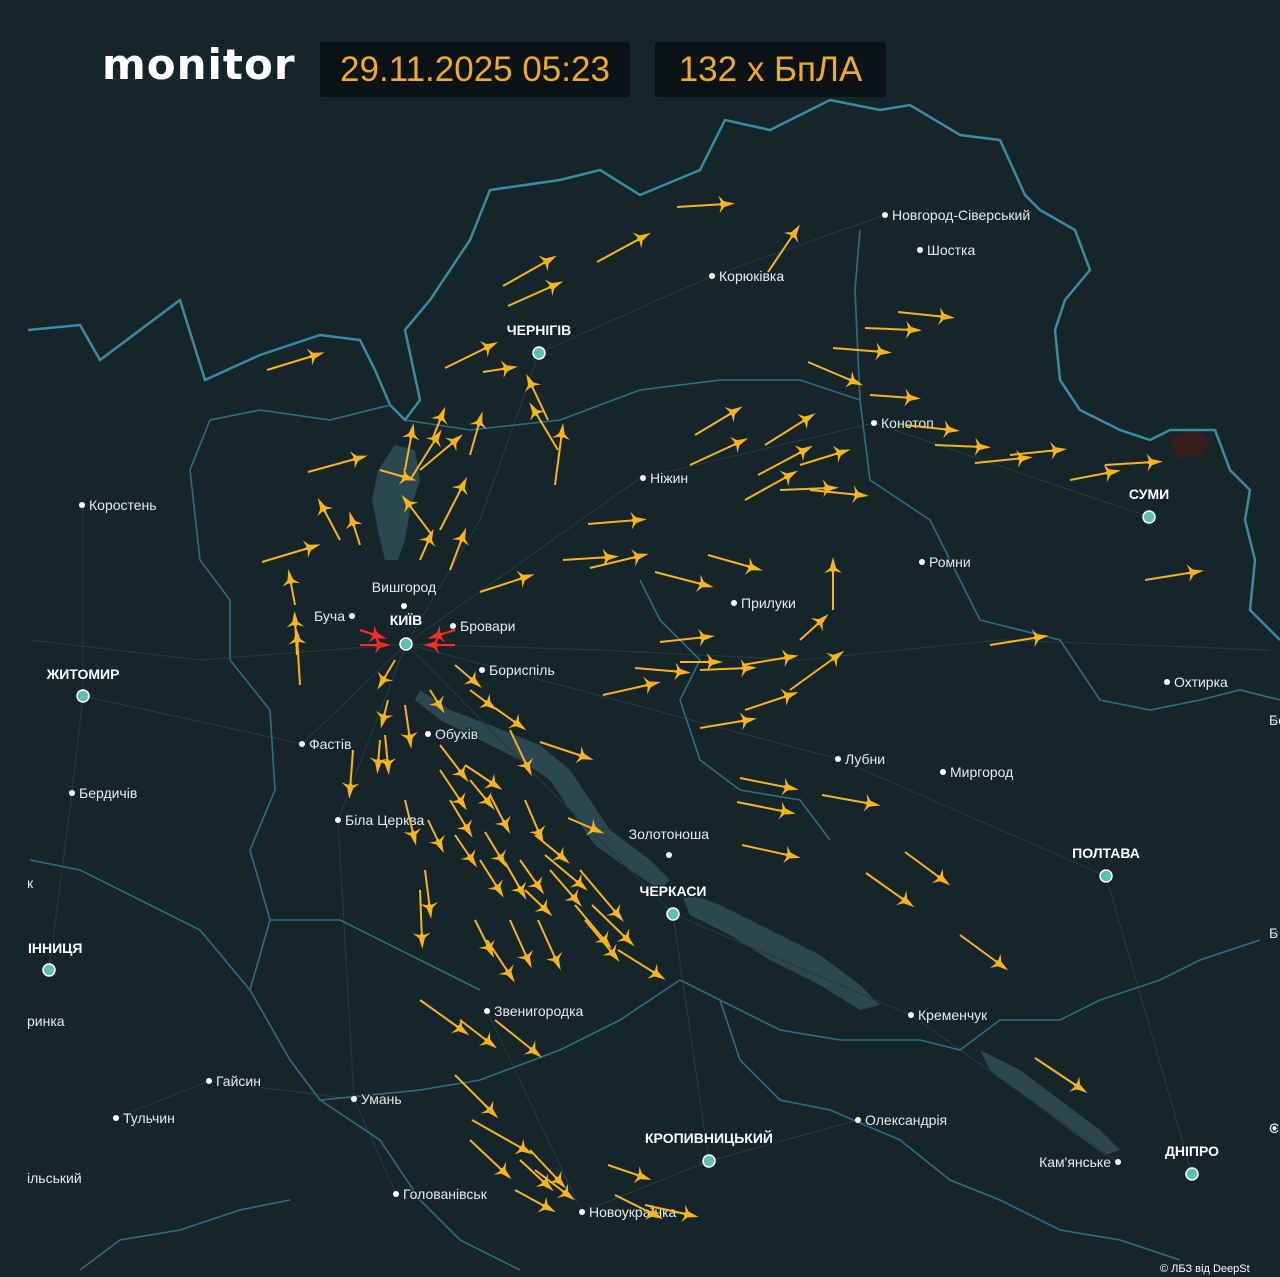  I want to click on city-label: Голованівськ, so click(445, 1194).